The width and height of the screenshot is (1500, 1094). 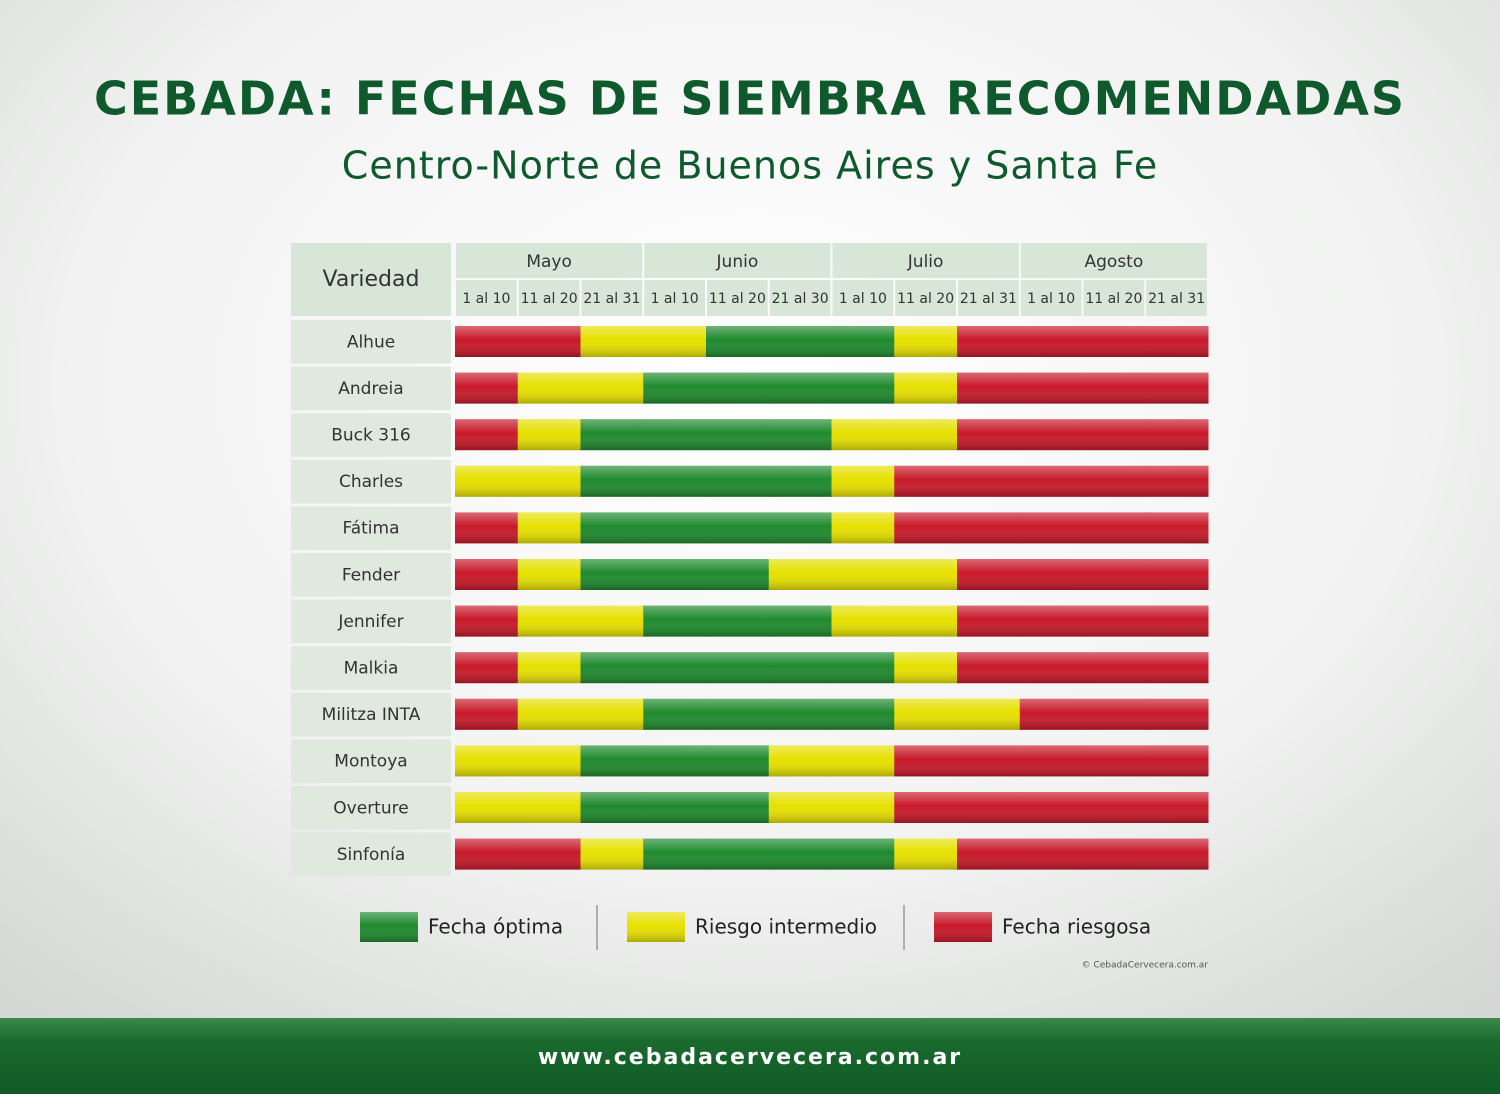 What do you see at coordinates (371, 279) in the screenshot?
I see `corner-label: Variedad` at bounding box center [371, 279].